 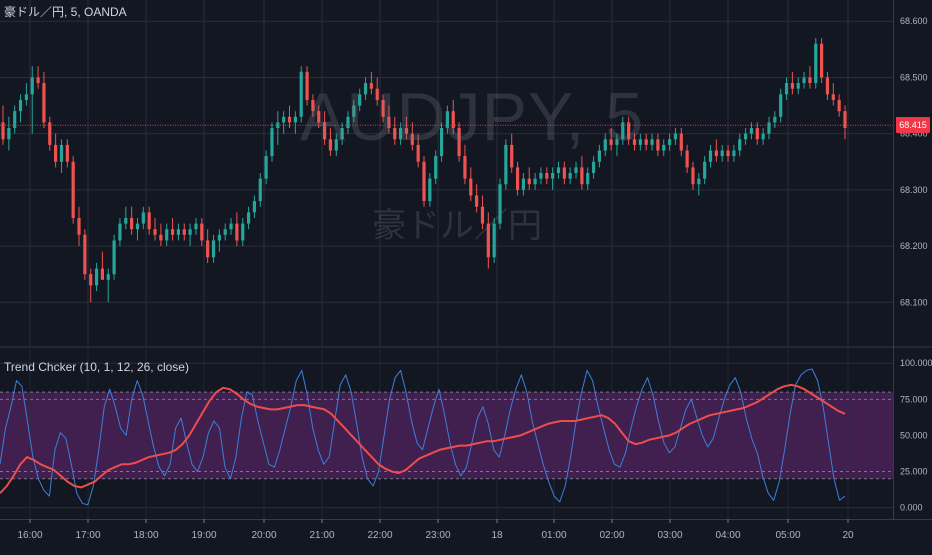 I want to click on x-tick-label: 16:00, so click(x=29, y=535).